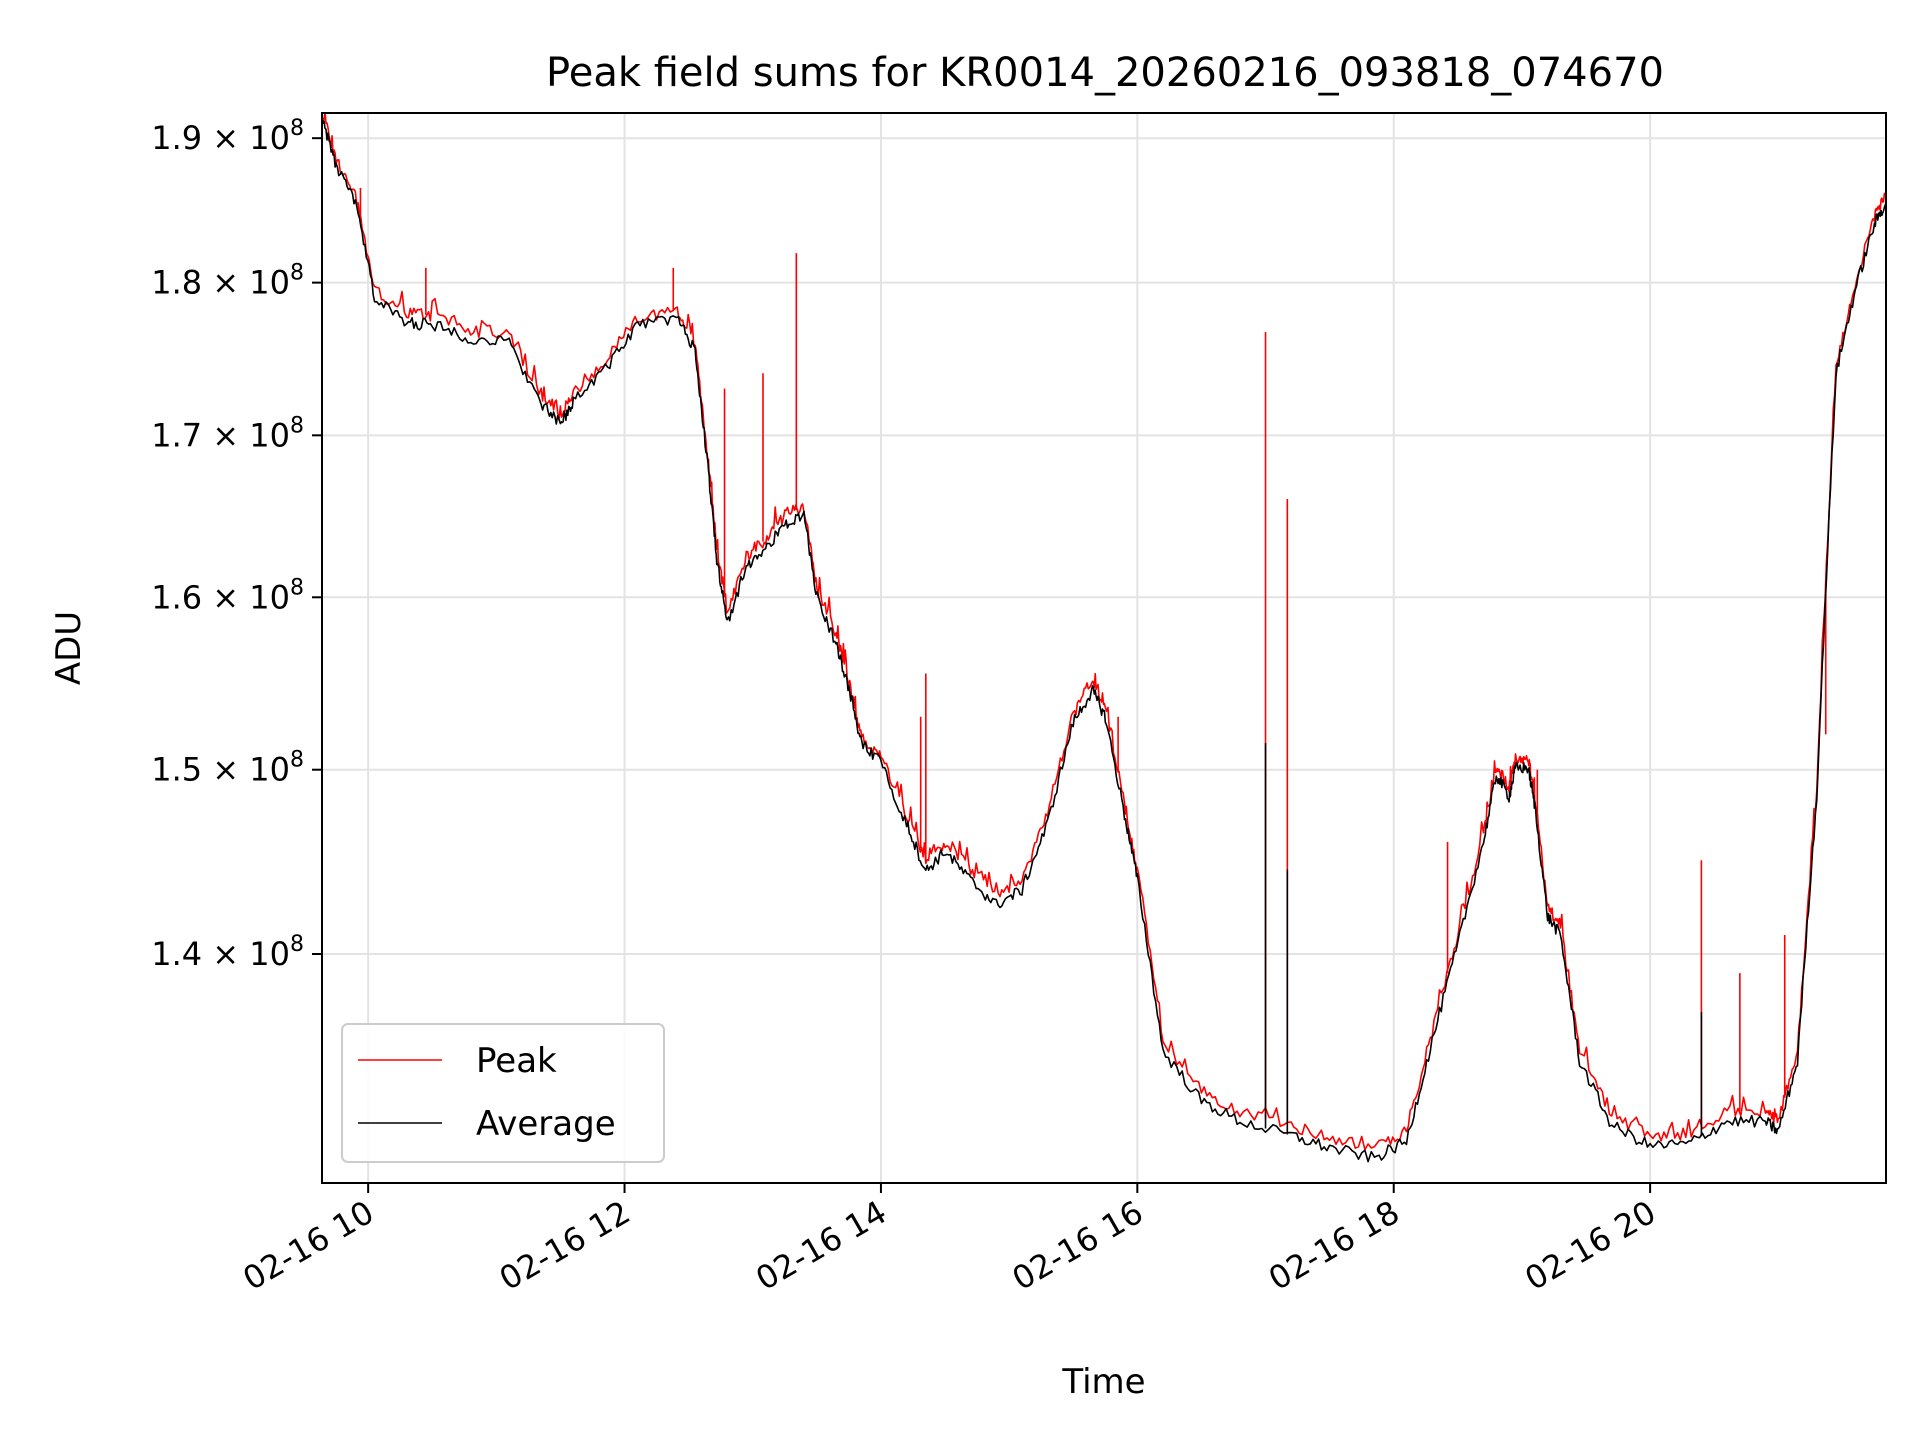  I want to click on legend-label-average: Average, so click(546, 1124).